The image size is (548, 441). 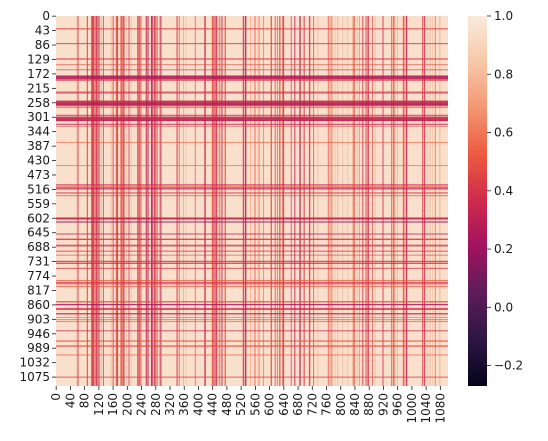 What do you see at coordinates (241, 404) in the screenshot?
I see `x-tick-label: 520` at bounding box center [241, 404].